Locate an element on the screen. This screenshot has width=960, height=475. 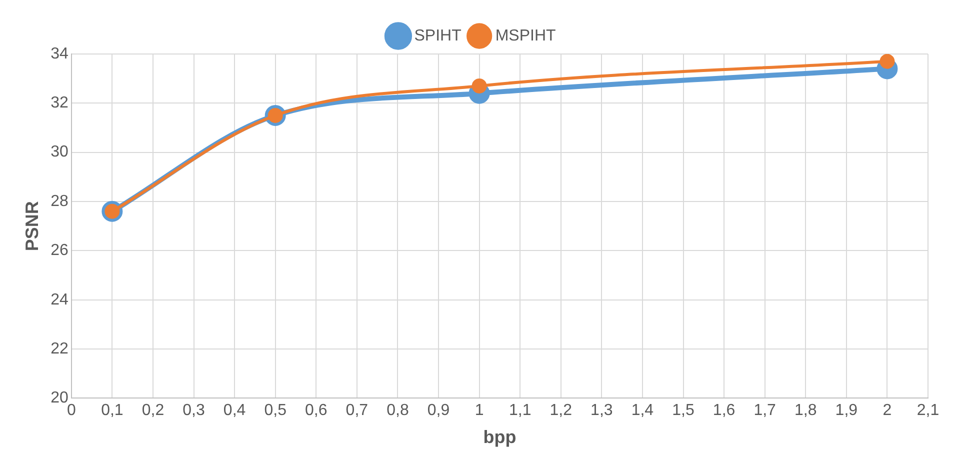
y-axis-title: PSNR is located at coordinates (32, 226).